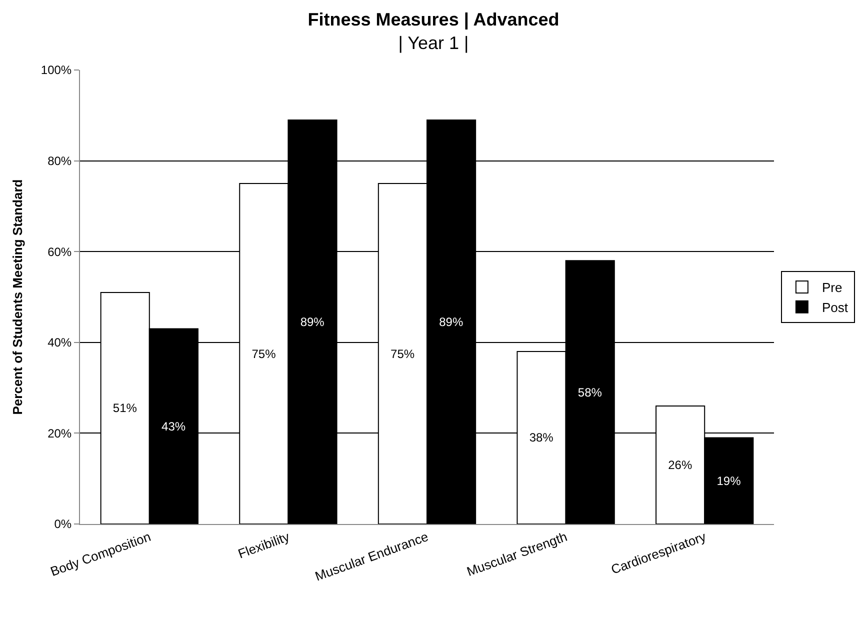 The width and height of the screenshot is (867, 634). I want to click on chart-title: Fitness Measures | Advanced, so click(434, 19).